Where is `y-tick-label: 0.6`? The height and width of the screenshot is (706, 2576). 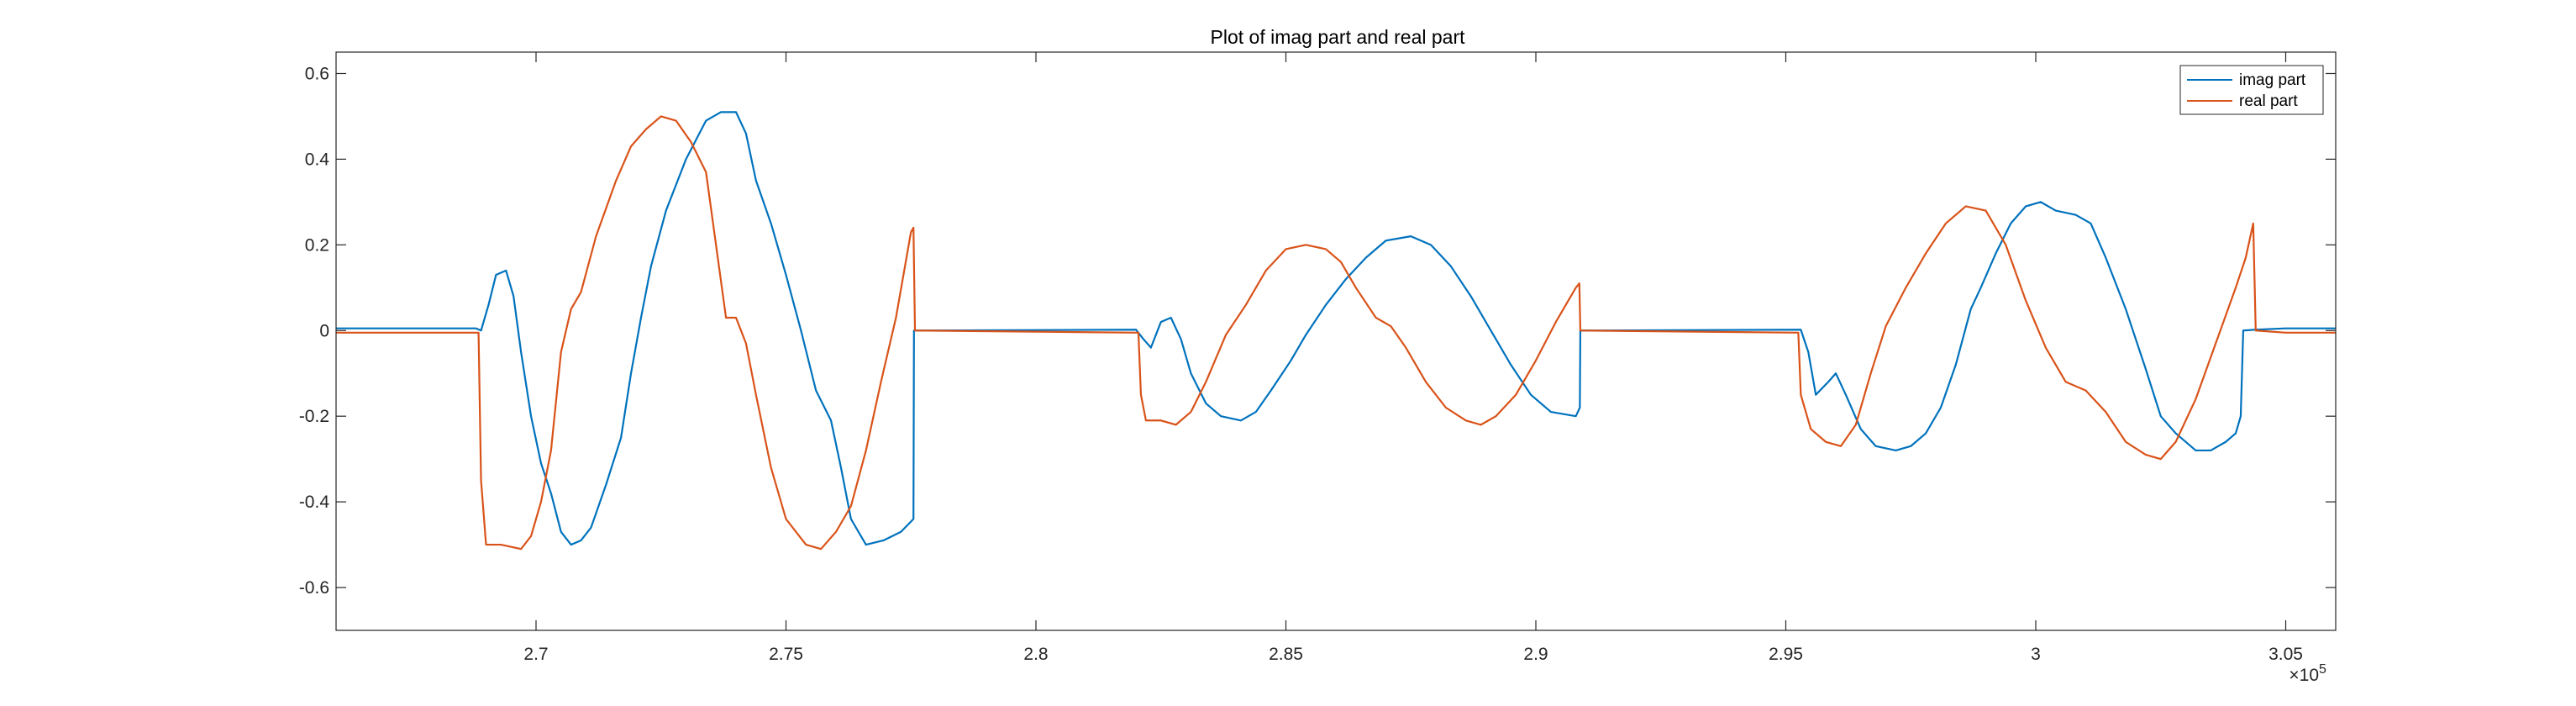
y-tick-label: 0.6 is located at coordinates (317, 73).